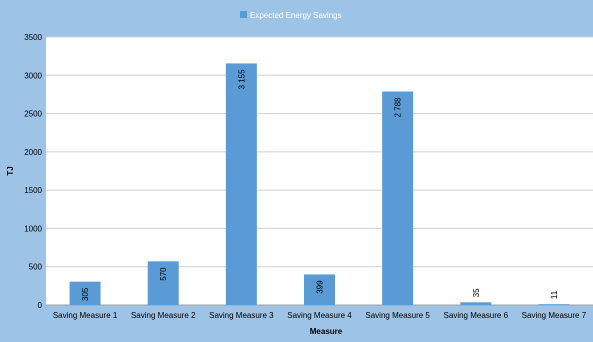 The height and width of the screenshot is (342, 593). What do you see at coordinates (320, 287) in the screenshot?
I see `data-label: 399` at bounding box center [320, 287].